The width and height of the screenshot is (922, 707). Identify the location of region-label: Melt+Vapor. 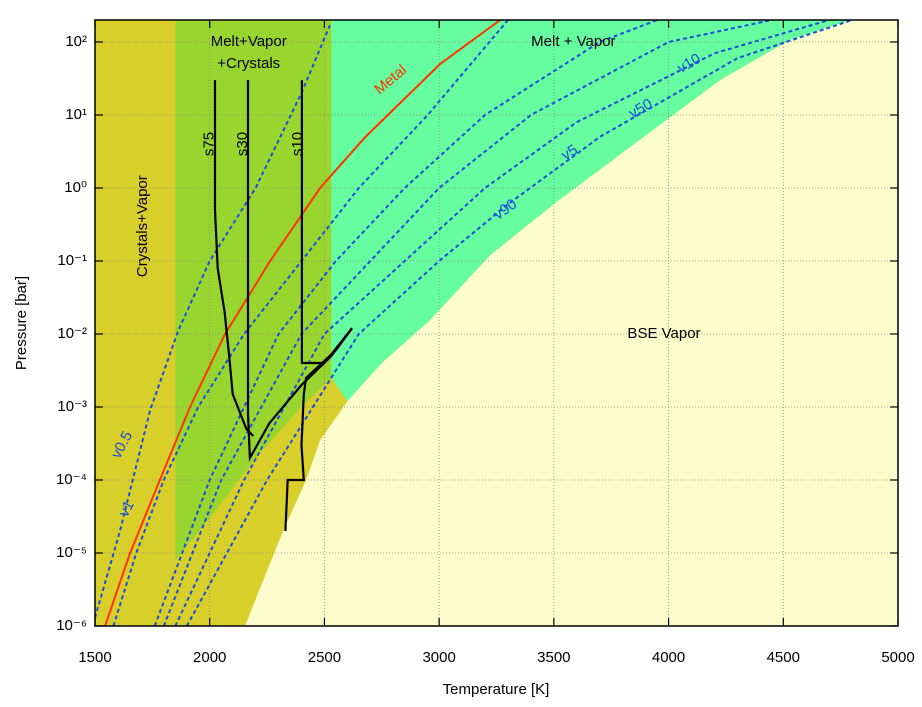
(249, 41).